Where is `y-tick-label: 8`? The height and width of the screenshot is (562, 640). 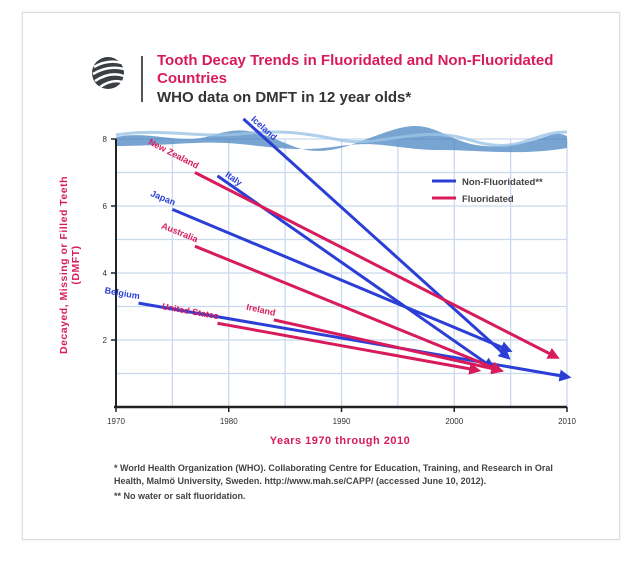
y-tick-label: 8 is located at coordinates (105, 139).